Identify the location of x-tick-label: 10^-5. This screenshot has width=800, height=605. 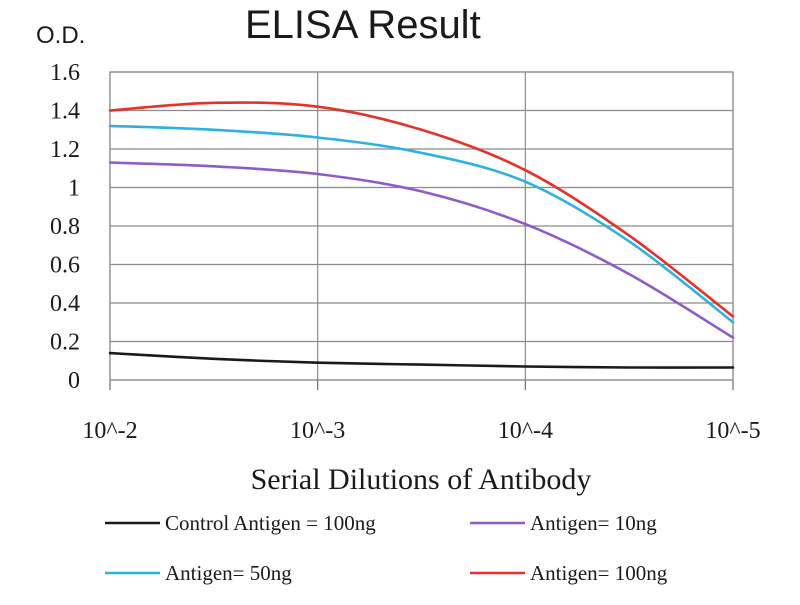
(732, 431).